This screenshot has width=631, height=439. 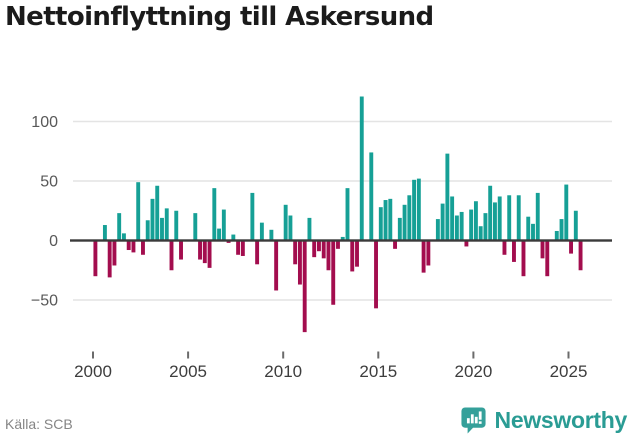 I want to click on bar-2001Q2, so click(x=119, y=227).